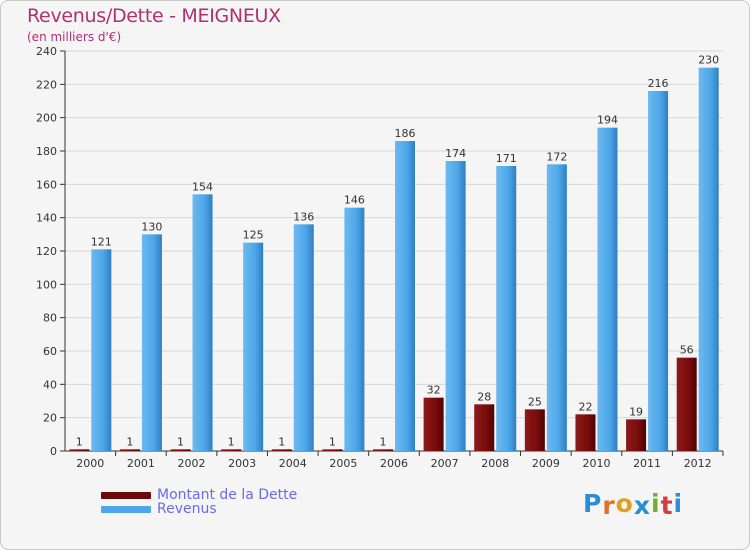  I want to click on logo-letter: r, so click(609, 505).